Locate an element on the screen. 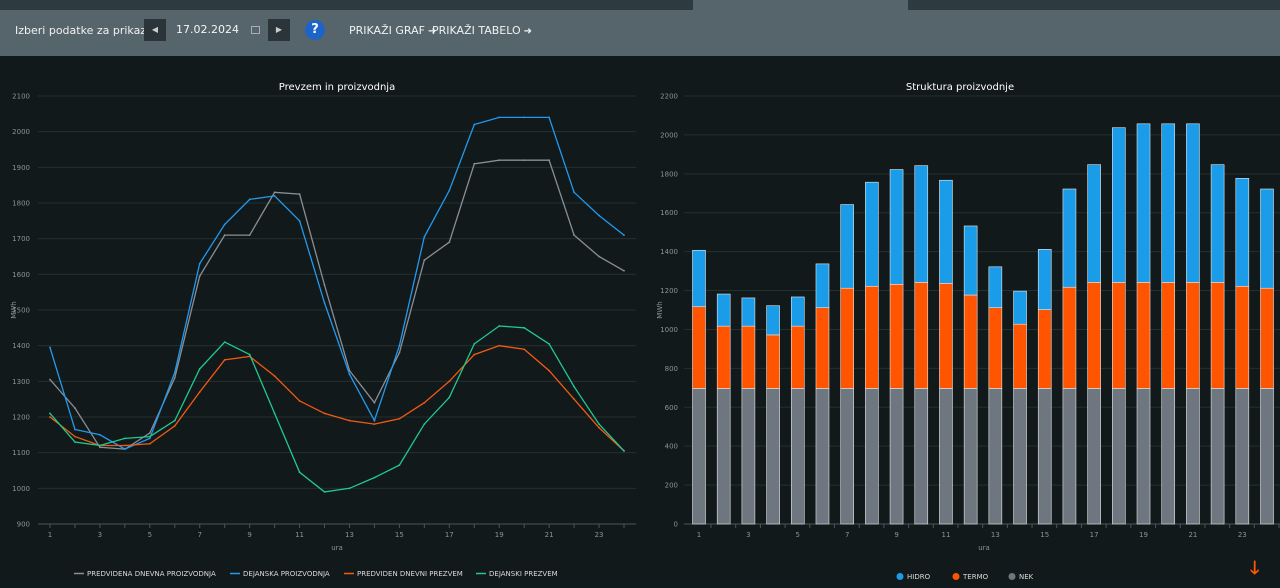  y-tick-label: 1000 is located at coordinates (669, 330).